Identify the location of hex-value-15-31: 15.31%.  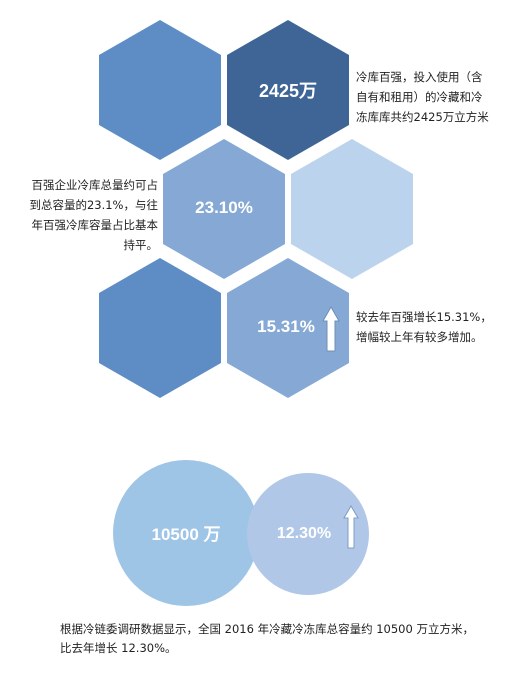
(286, 326).